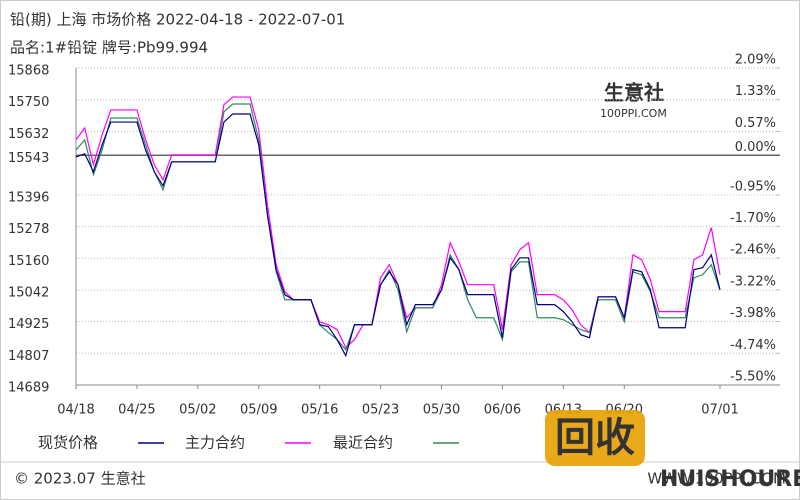 This screenshot has height=500, width=800. I want to click on x-tick-label: 07/01, so click(719, 410).